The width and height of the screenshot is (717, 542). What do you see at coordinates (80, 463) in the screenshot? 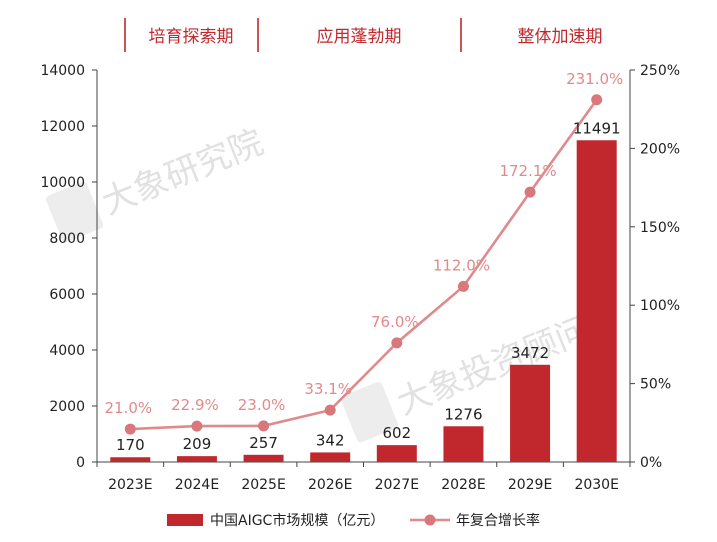
I see `y-left-tick-label: 0` at bounding box center [80, 463].